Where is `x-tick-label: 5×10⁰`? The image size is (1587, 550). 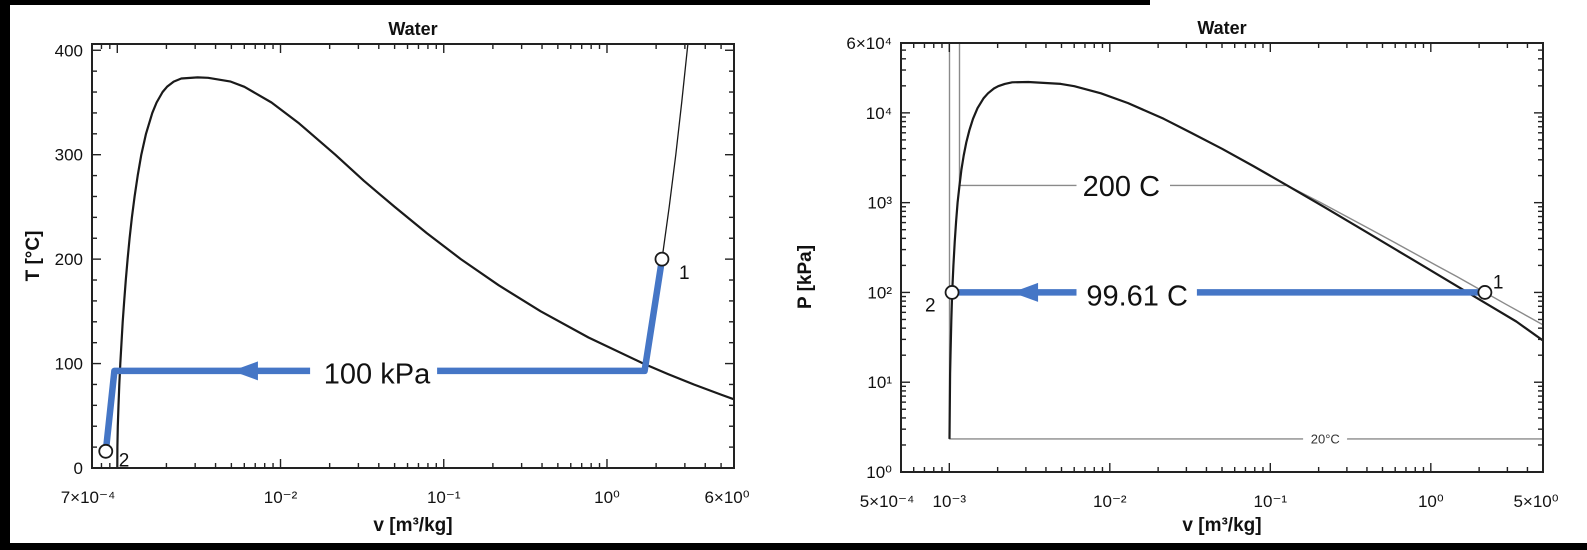 x-tick-label: 5×10⁰ is located at coordinates (1535, 501).